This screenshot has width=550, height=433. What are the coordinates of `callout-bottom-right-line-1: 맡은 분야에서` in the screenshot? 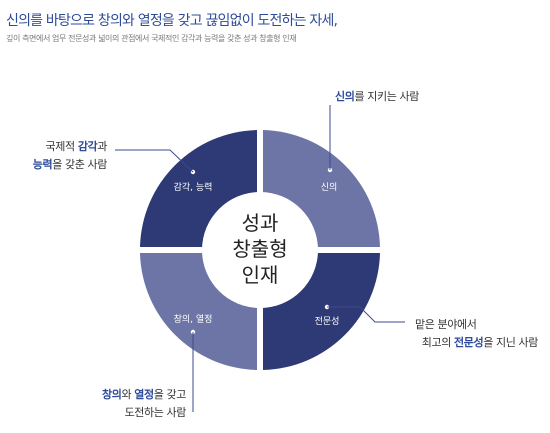 It's located at (446, 324).